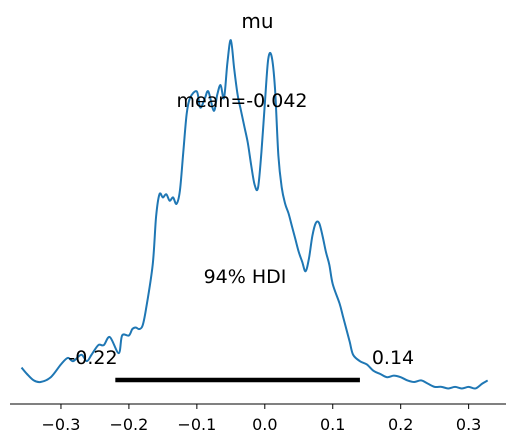 The width and height of the screenshot is (515, 443). What do you see at coordinates (245, 277) in the screenshot?
I see `hdi-label: 94% HDI` at bounding box center [245, 277].